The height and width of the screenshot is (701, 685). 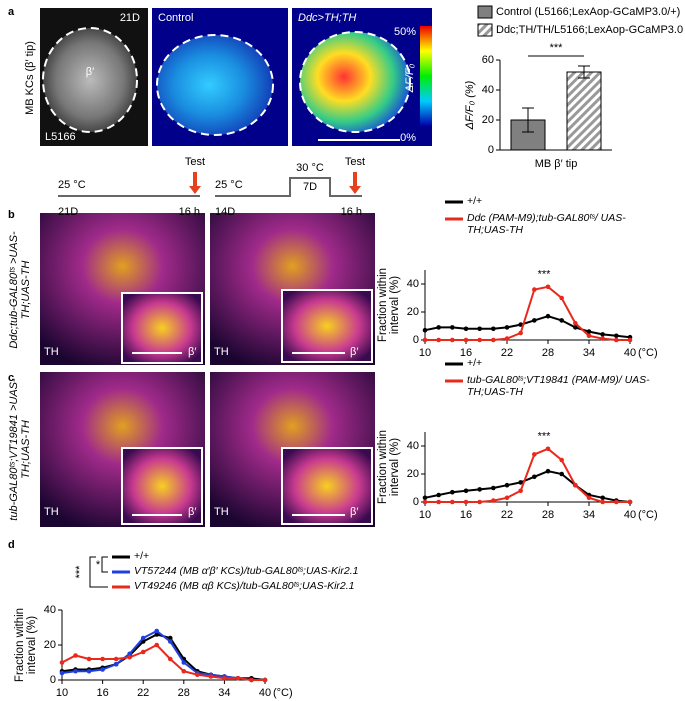 What do you see at coordinates (327, 18) in the screenshot?
I see `image-label: Ddc>TH;TH` at bounding box center [327, 18].